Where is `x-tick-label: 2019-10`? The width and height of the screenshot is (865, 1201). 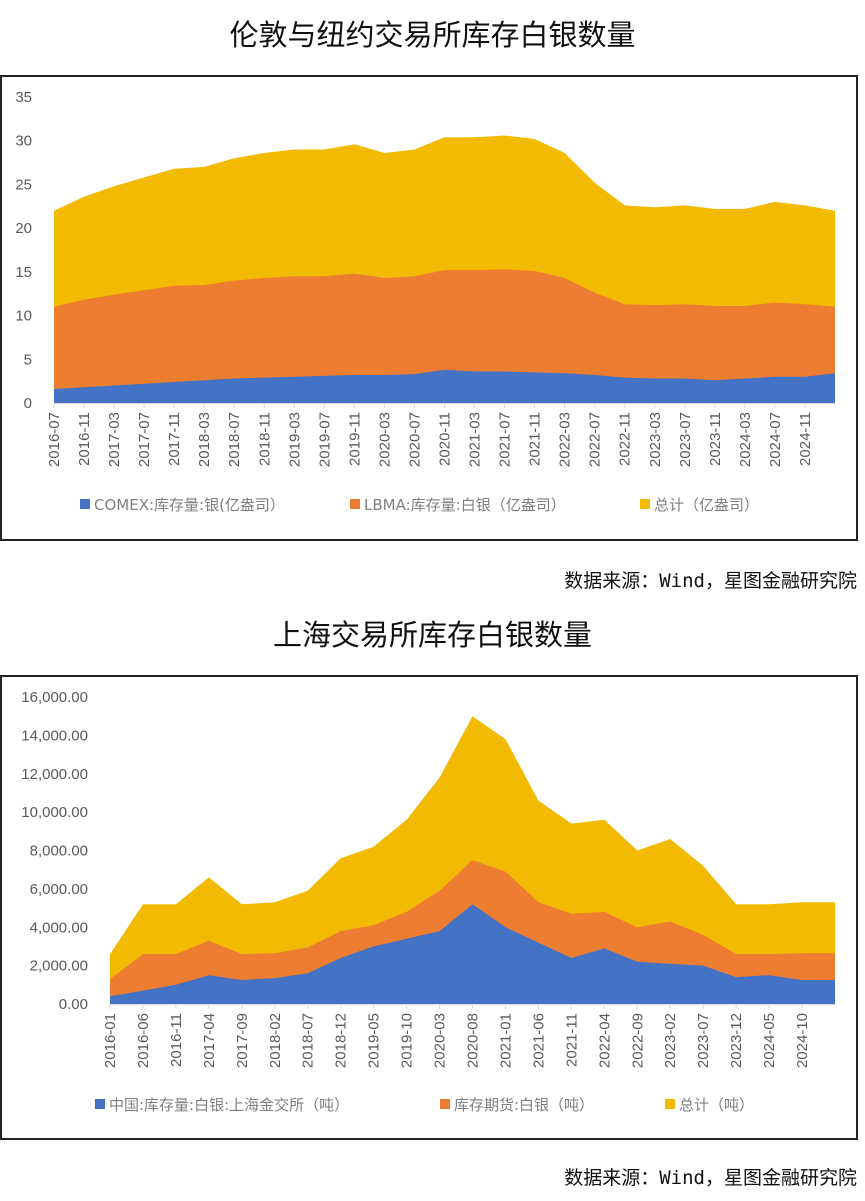 x-tick-label: 2019-10 is located at coordinates (407, 1040).